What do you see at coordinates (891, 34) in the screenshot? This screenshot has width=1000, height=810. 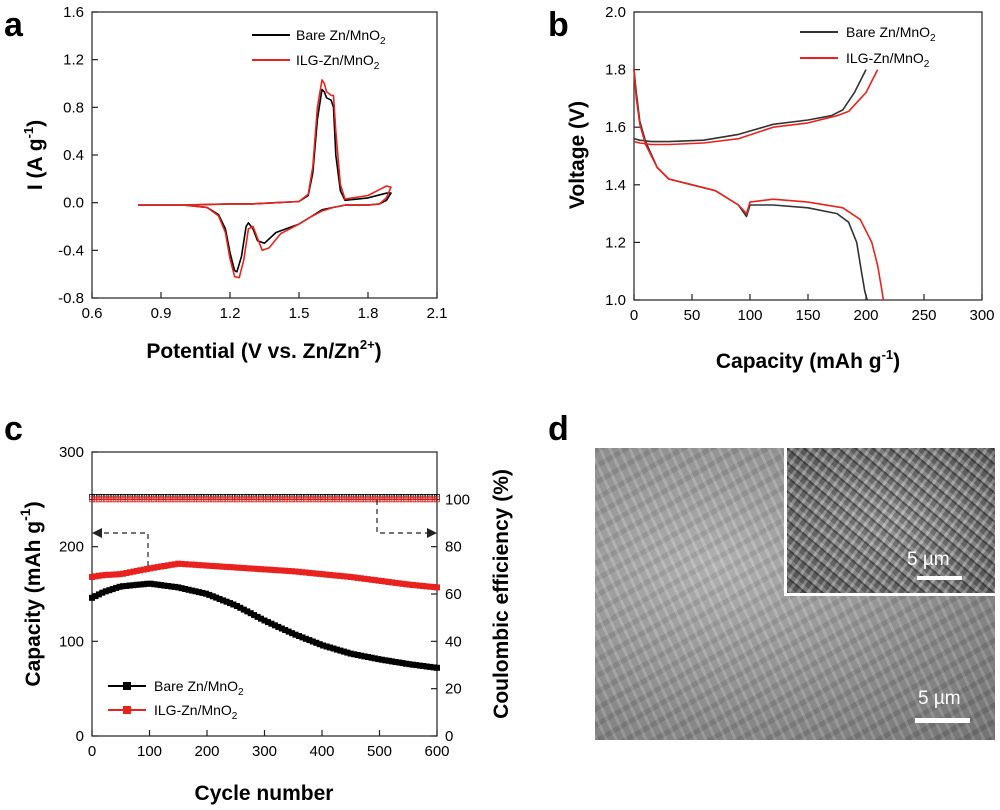 I see `legend-b-label-bare: Bare Zn/MnO2` at bounding box center [891, 34].